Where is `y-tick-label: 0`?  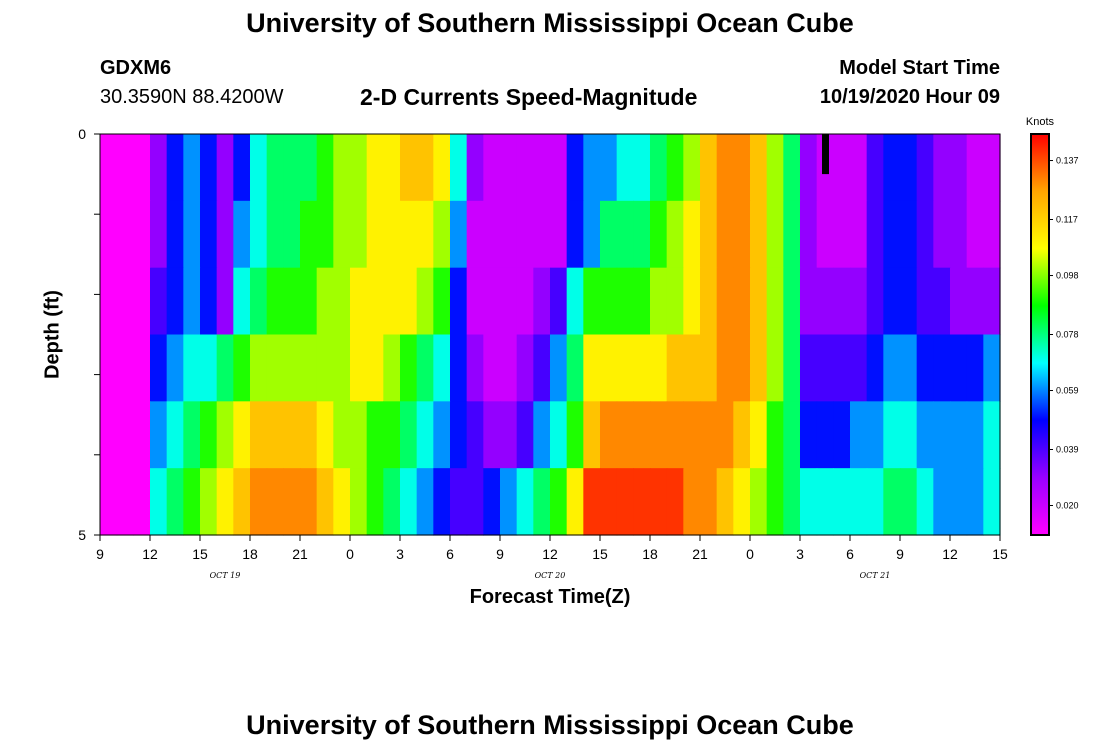 y-tick-label: 0 is located at coordinates (82, 134).